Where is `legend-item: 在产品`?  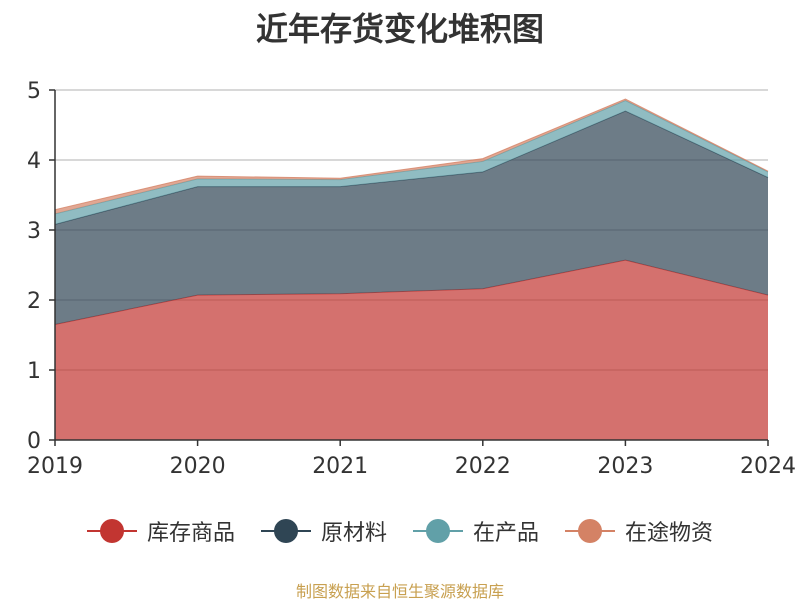
legend-item: 在产品 is located at coordinates (476, 531).